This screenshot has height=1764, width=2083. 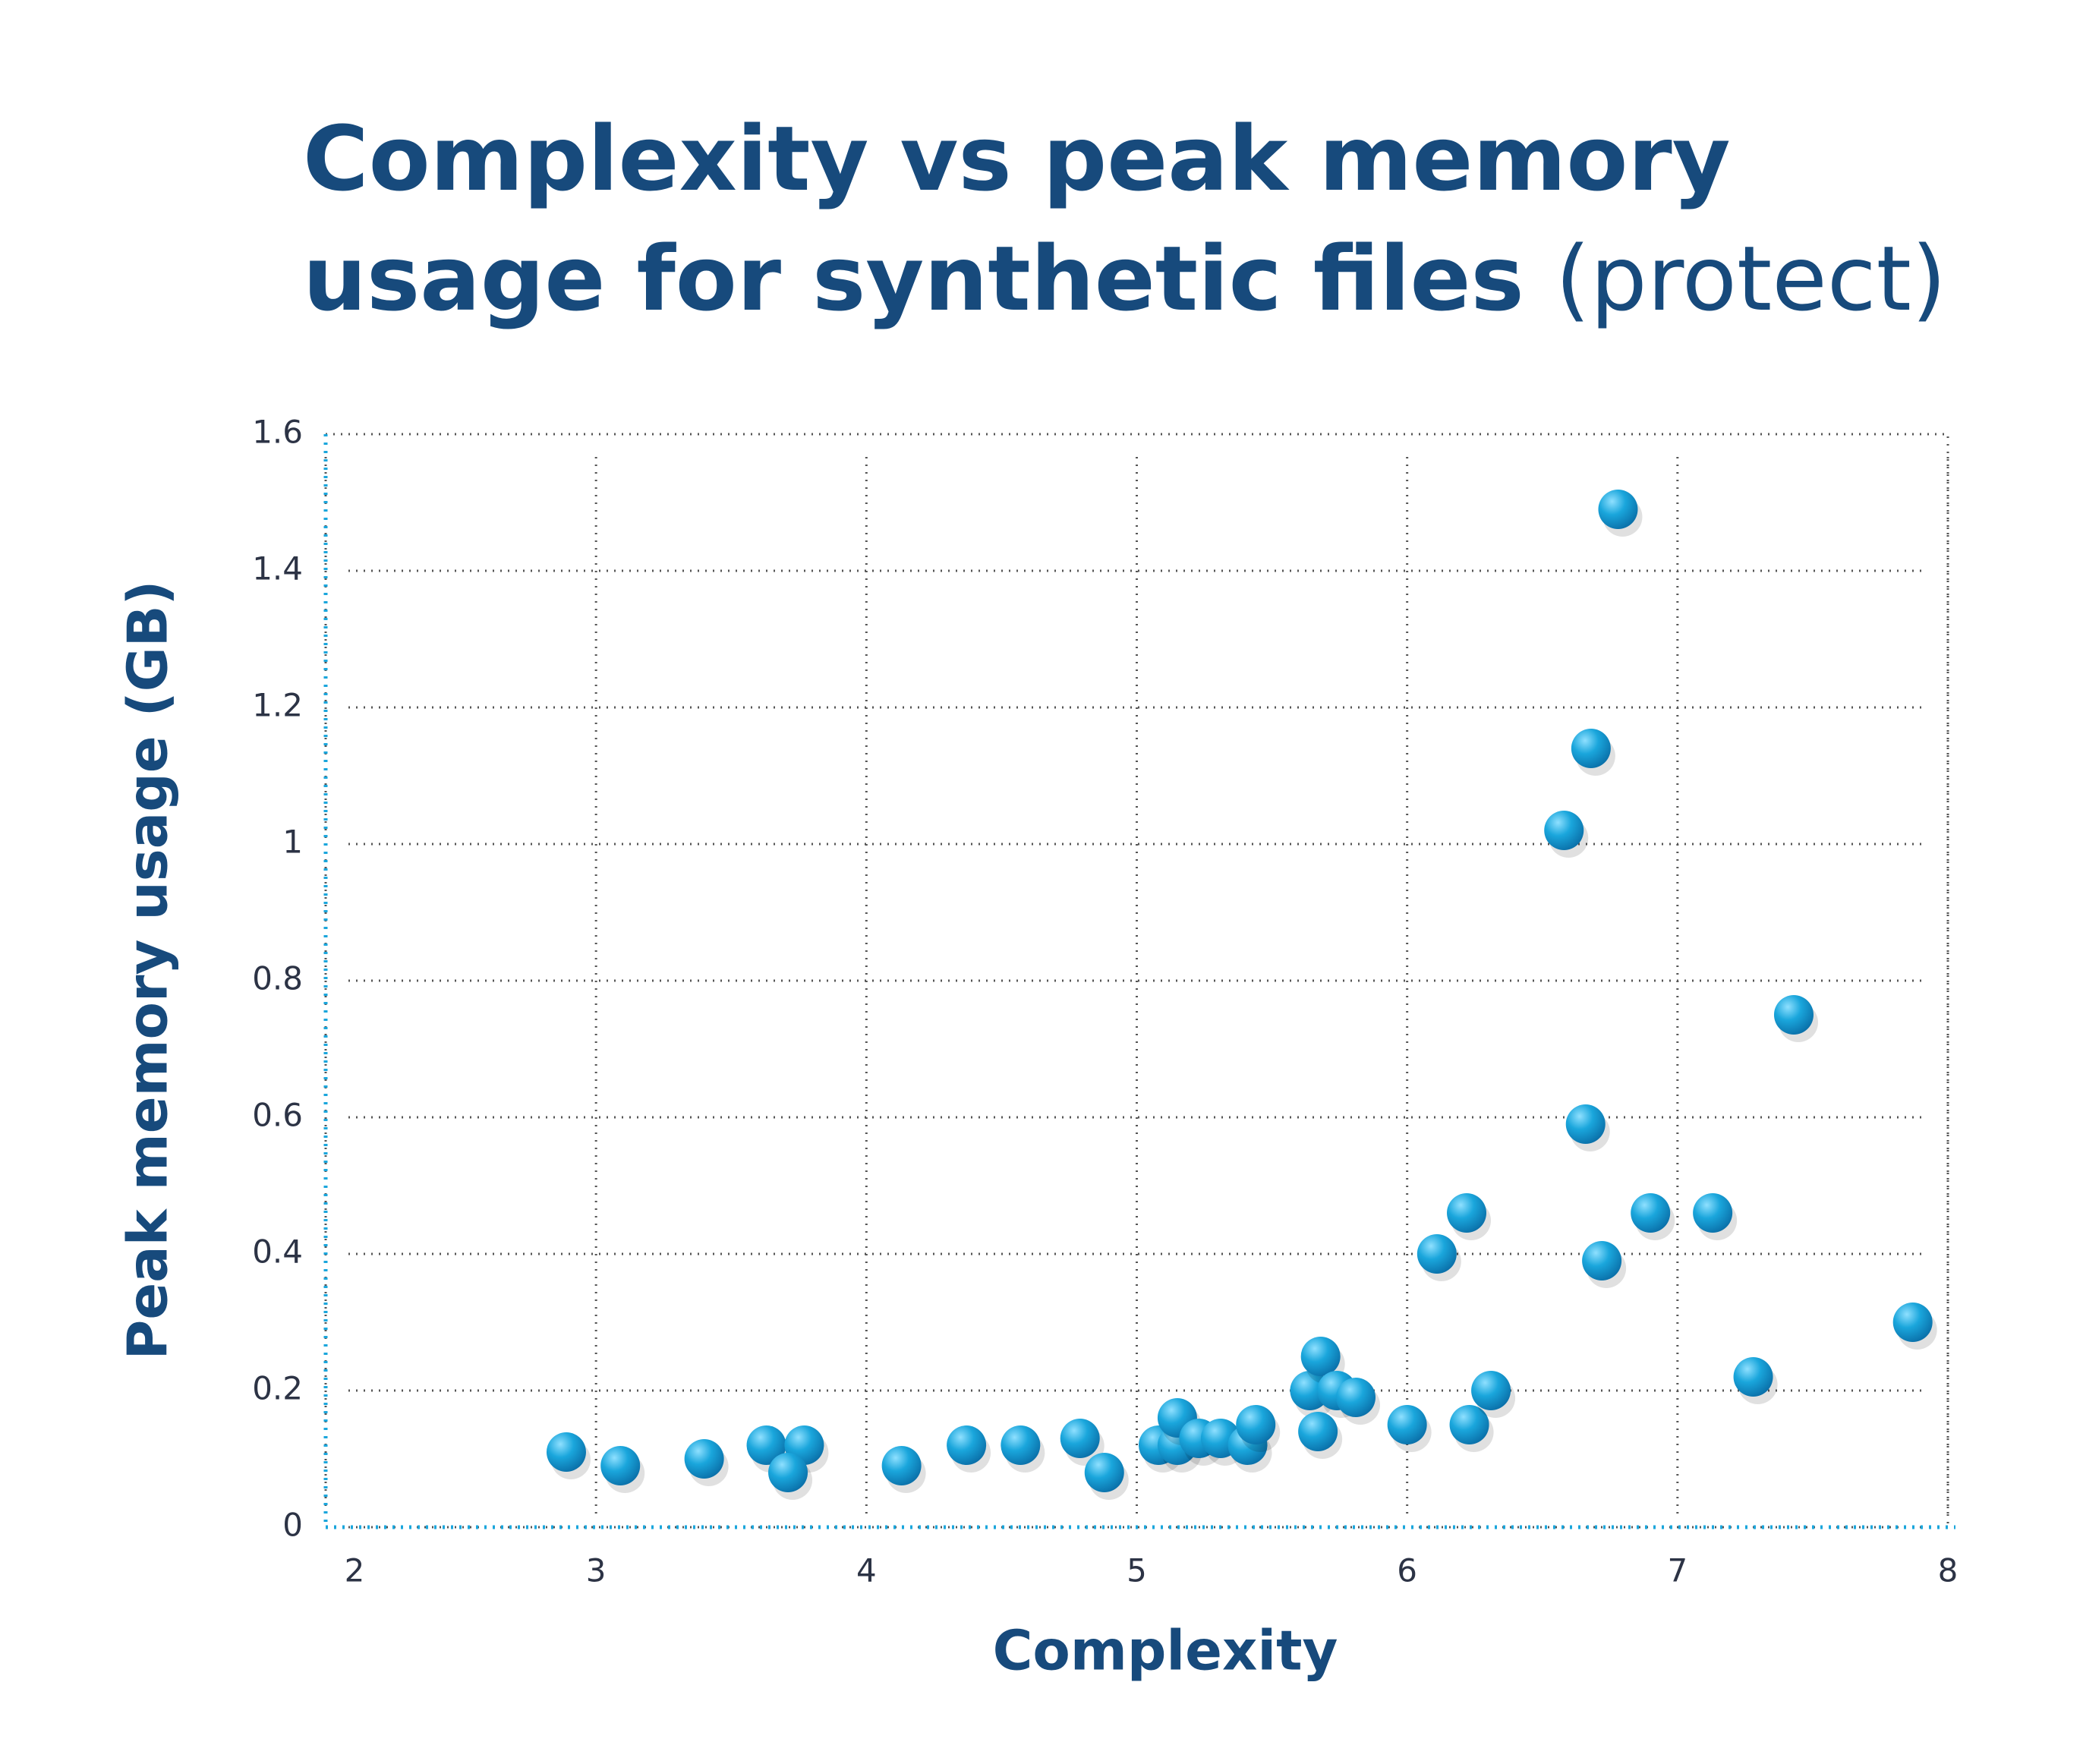 What do you see at coordinates (277, 1388) in the screenshot?
I see `y-tick-label: 0.2` at bounding box center [277, 1388].